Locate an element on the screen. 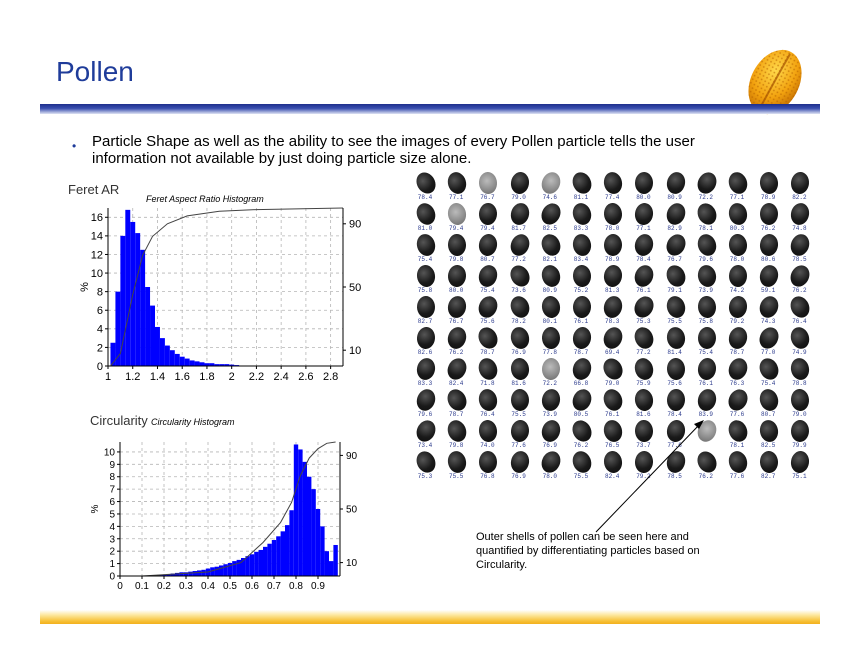 The width and height of the screenshot is (860, 665). particle-image: 75.5 is located at coordinates (675, 309).